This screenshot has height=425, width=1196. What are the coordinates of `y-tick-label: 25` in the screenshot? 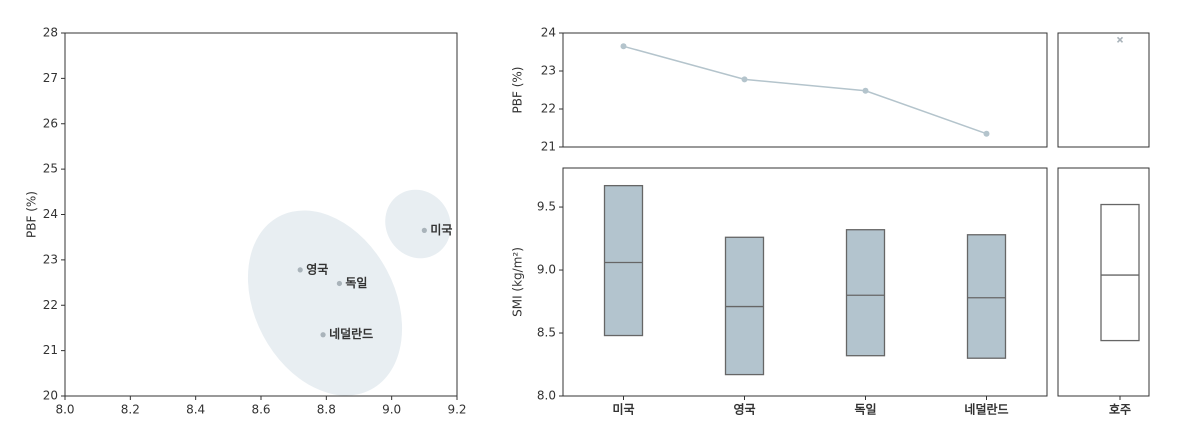 It's located at (50, 169).